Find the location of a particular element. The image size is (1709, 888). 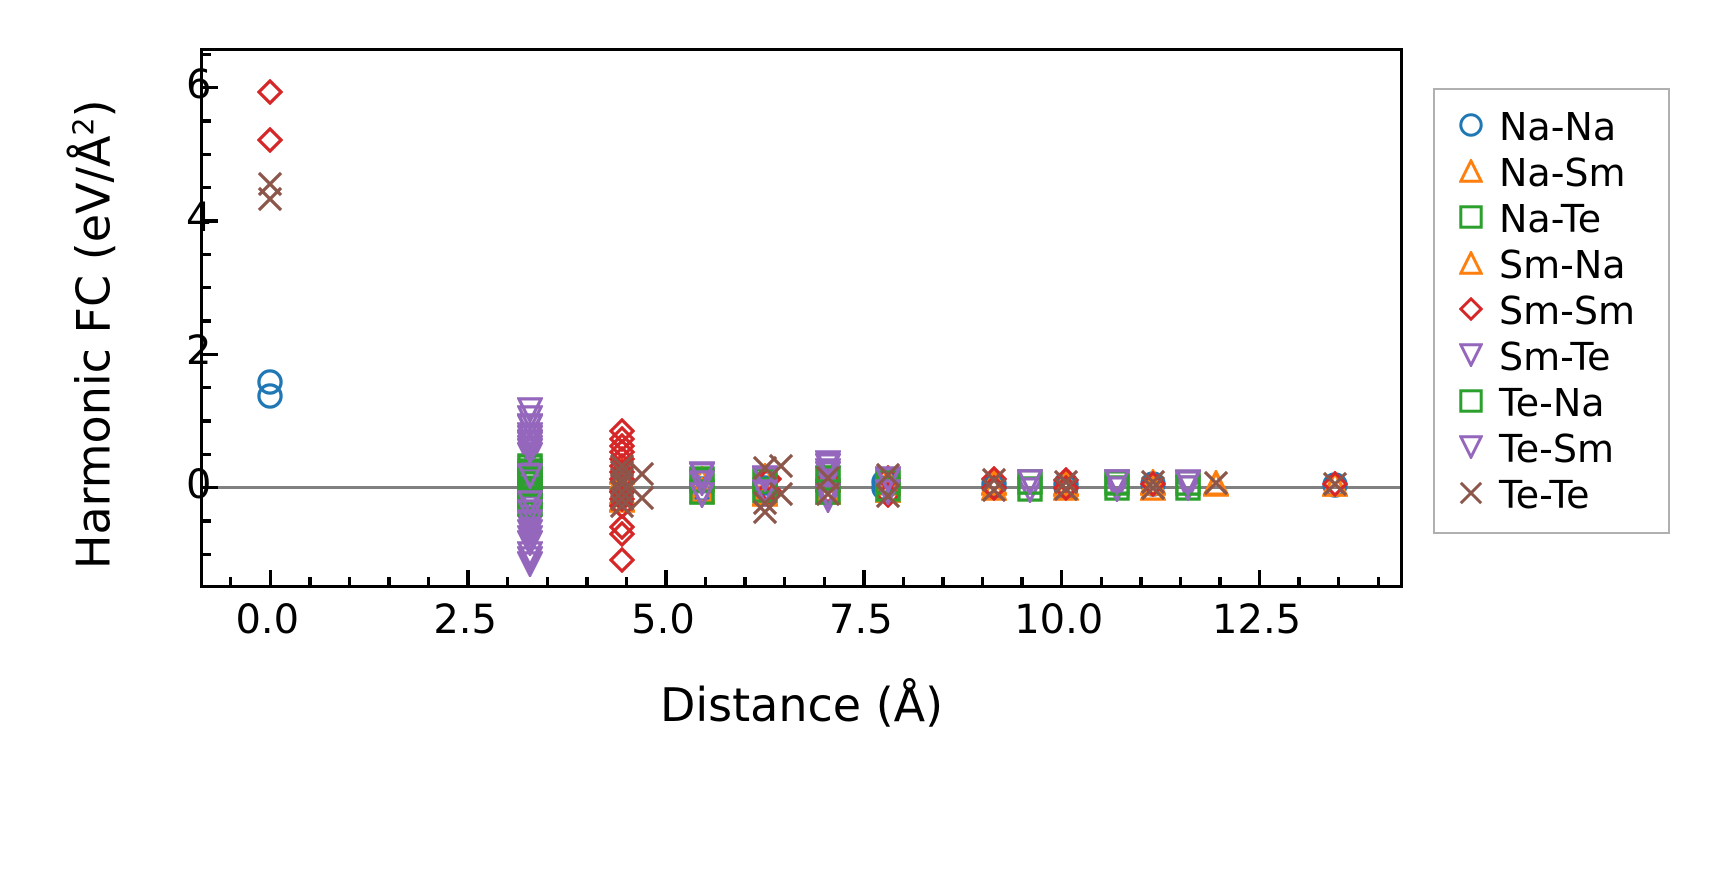

x-tick-major is located at coordinates (468, 577).